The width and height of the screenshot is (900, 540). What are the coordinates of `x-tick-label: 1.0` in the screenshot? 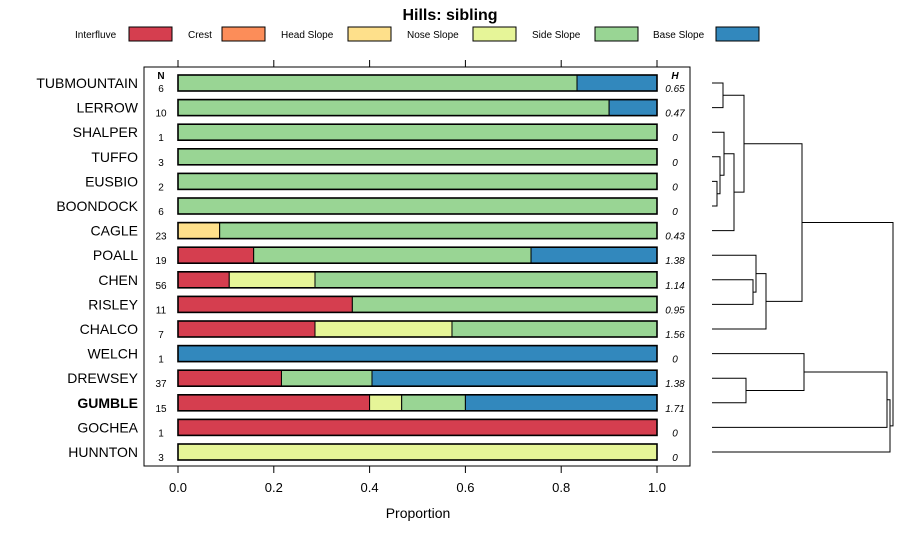 It's located at (657, 487).